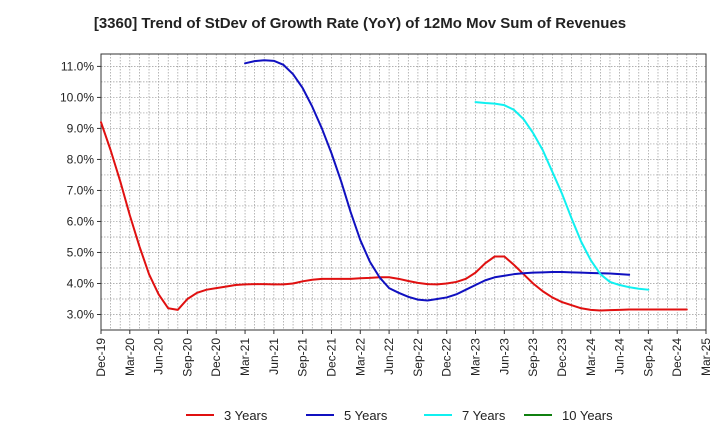 This screenshot has width=720, height=440. Describe the element at coordinates (187, 357) in the screenshot. I see `x-tick-label: Sep-20` at that location.